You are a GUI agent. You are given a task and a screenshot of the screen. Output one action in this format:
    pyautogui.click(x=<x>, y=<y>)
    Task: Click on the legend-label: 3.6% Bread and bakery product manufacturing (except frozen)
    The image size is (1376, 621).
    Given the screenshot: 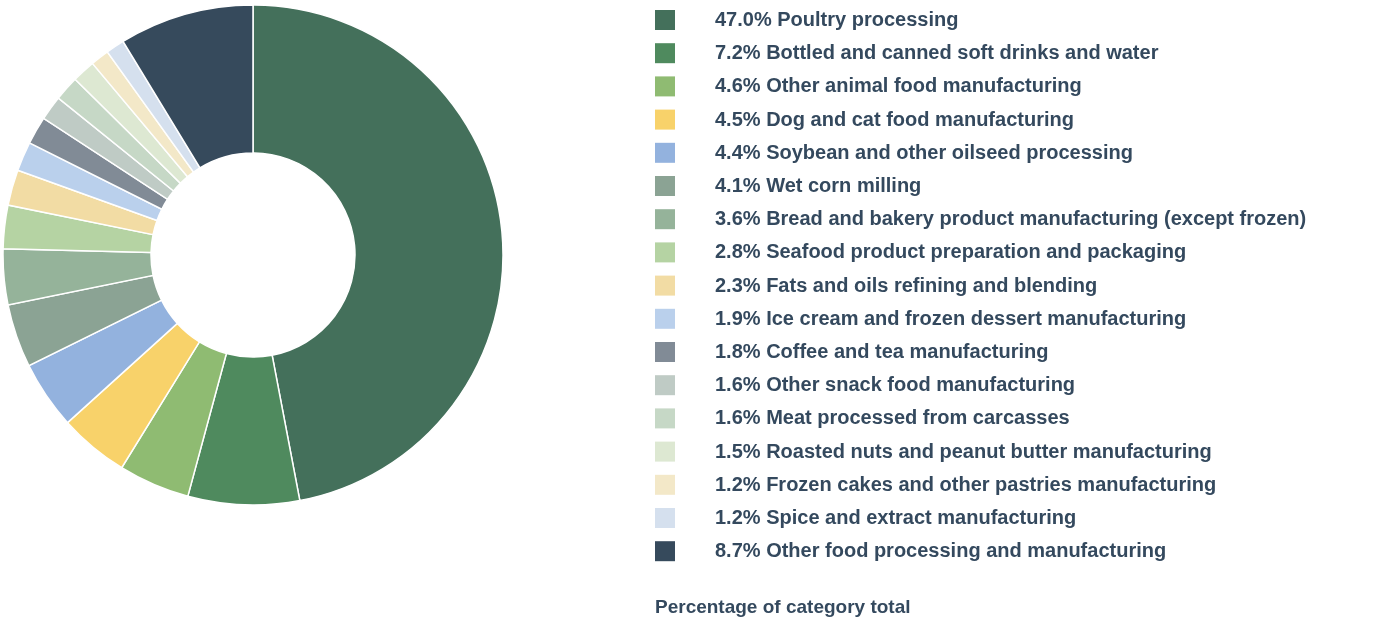 What is the action you would take?
    pyautogui.click(x=1011, y=218)
    